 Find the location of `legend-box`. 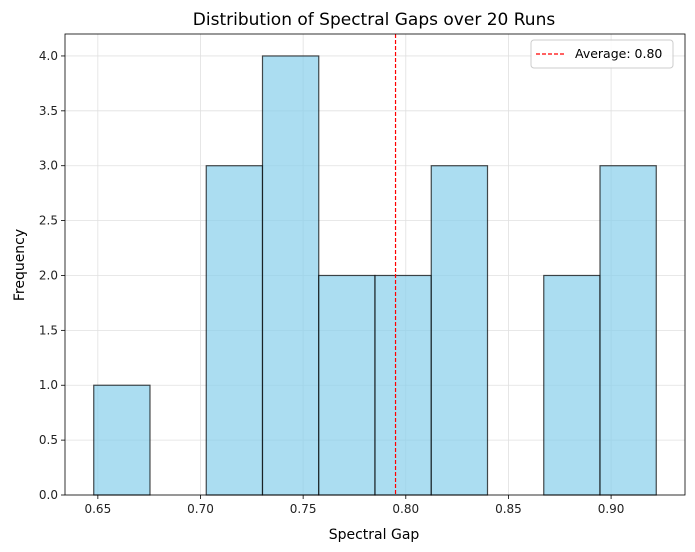

legend-box is located at coordinates (602, 54).